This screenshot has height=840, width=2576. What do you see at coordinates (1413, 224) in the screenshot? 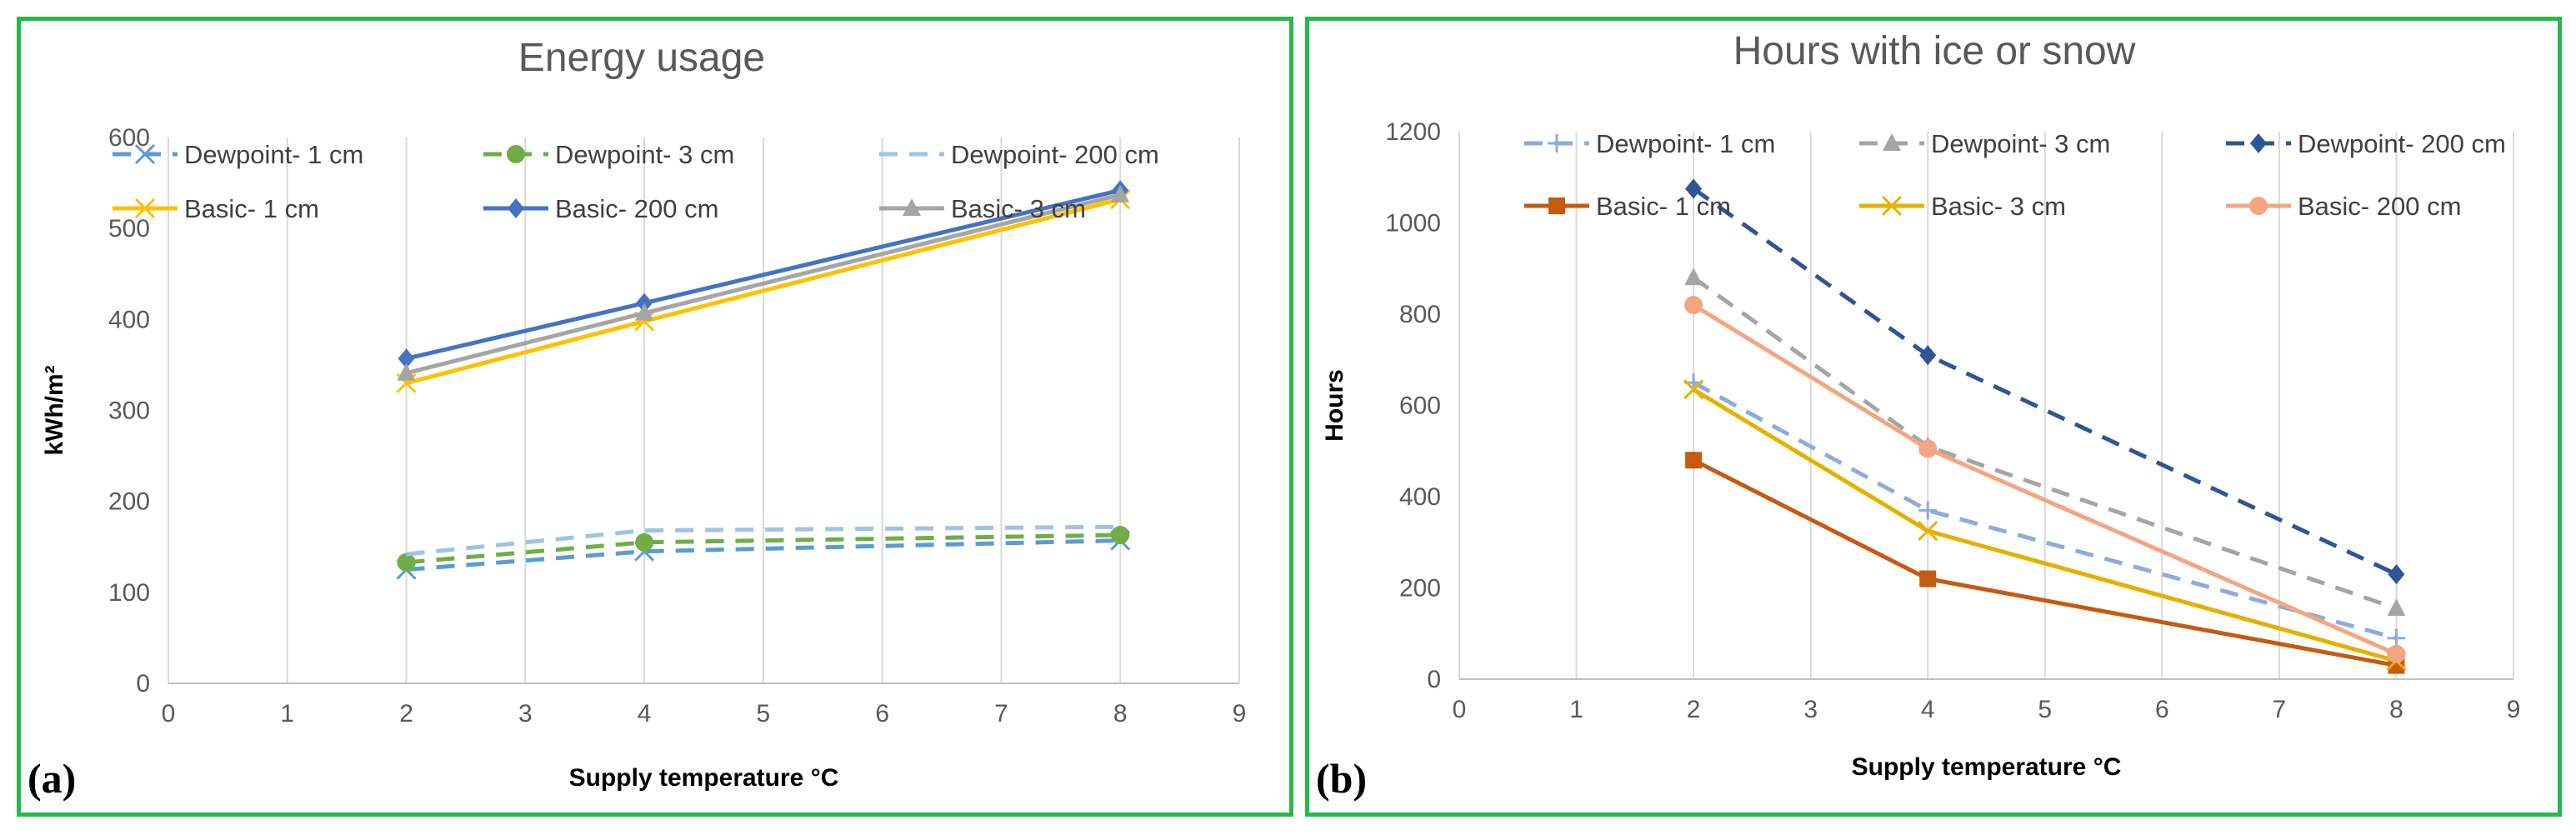
I see `y-tick-label: 1000` at bounding box center [1413, 224].